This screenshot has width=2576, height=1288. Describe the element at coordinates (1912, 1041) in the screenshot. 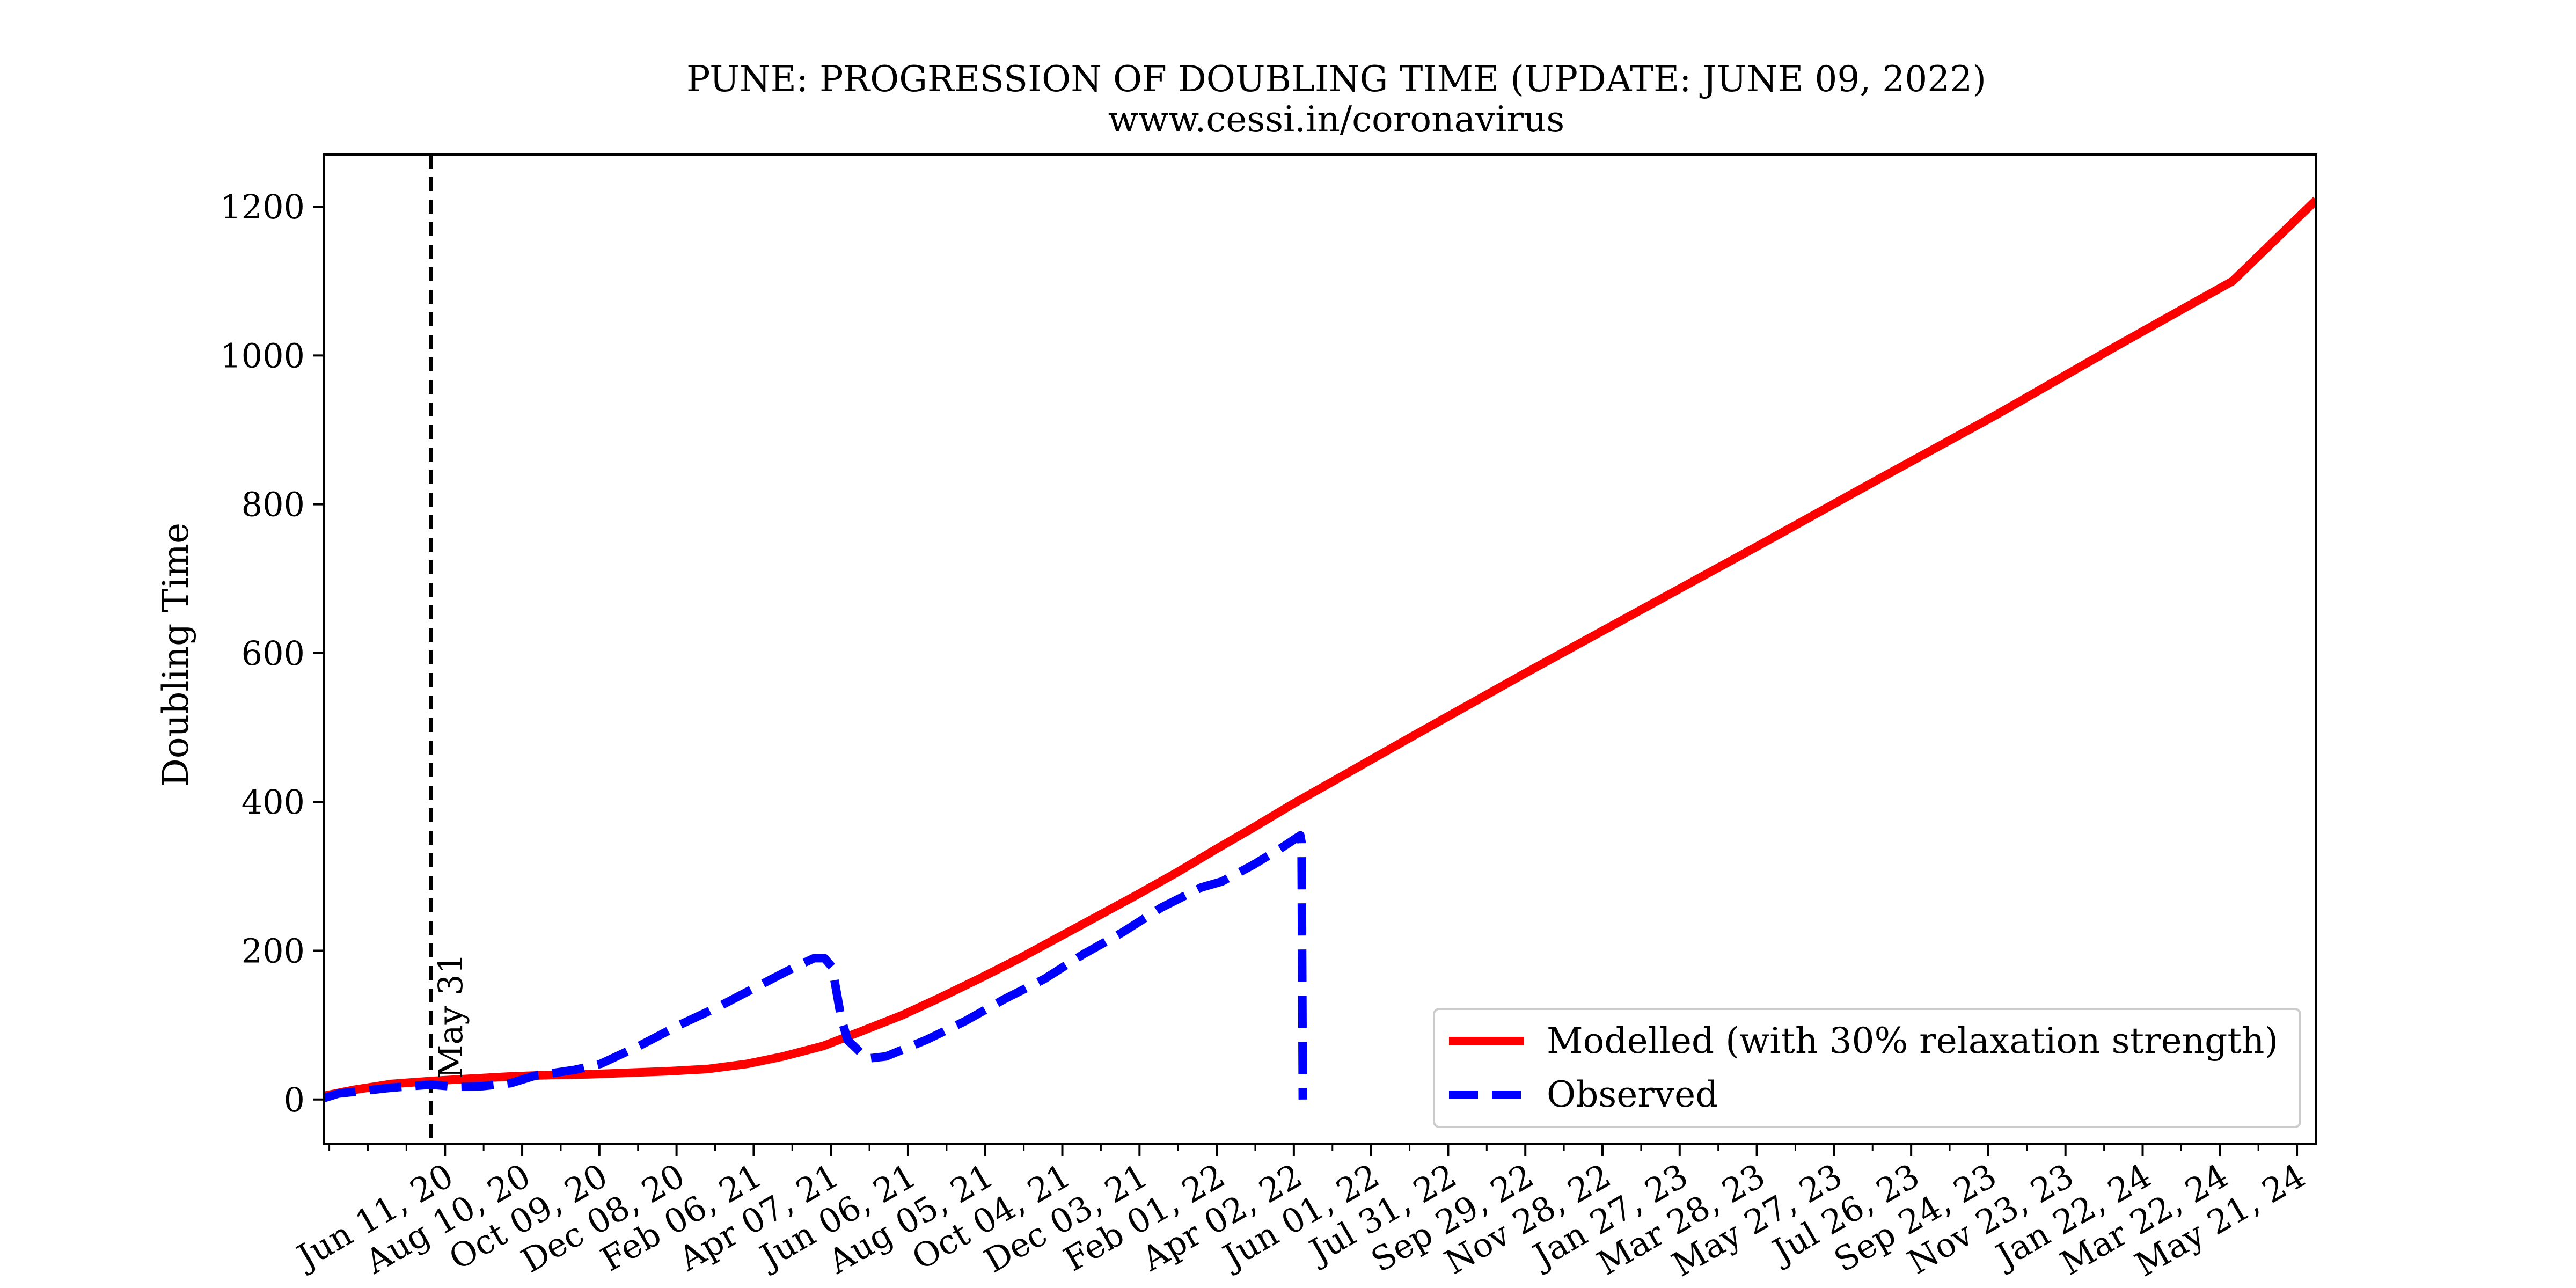

I see `legend-label: Modelled (with 30% relaxation strength)` at that location.